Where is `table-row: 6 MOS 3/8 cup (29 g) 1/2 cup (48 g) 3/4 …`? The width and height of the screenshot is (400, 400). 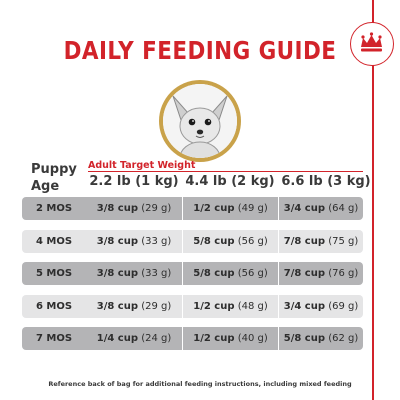
table-row: 6 MOS 3/8 cup (29 g) 1/2 cup (48 g) 3/4 … is located at coordinates (192, 306).